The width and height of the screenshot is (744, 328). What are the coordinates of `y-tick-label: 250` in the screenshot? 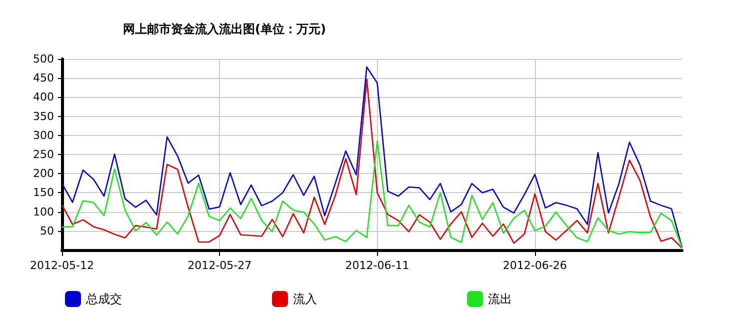 It's located at (43, 154).